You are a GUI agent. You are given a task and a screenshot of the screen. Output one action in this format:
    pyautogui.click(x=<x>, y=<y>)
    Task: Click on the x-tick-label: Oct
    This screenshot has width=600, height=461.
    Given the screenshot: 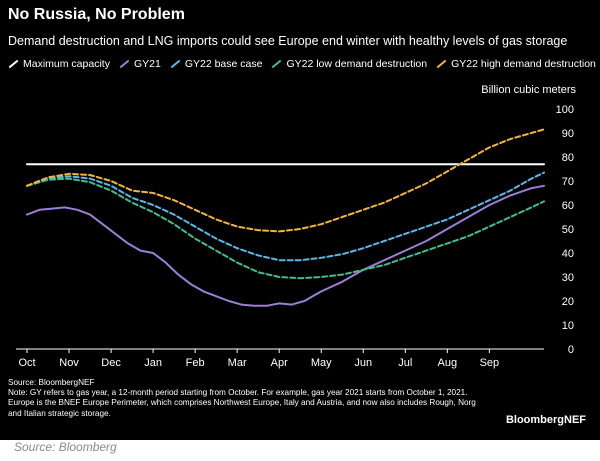 What is the action you would take?
    pyautogui.click(x=26, y=363)
    